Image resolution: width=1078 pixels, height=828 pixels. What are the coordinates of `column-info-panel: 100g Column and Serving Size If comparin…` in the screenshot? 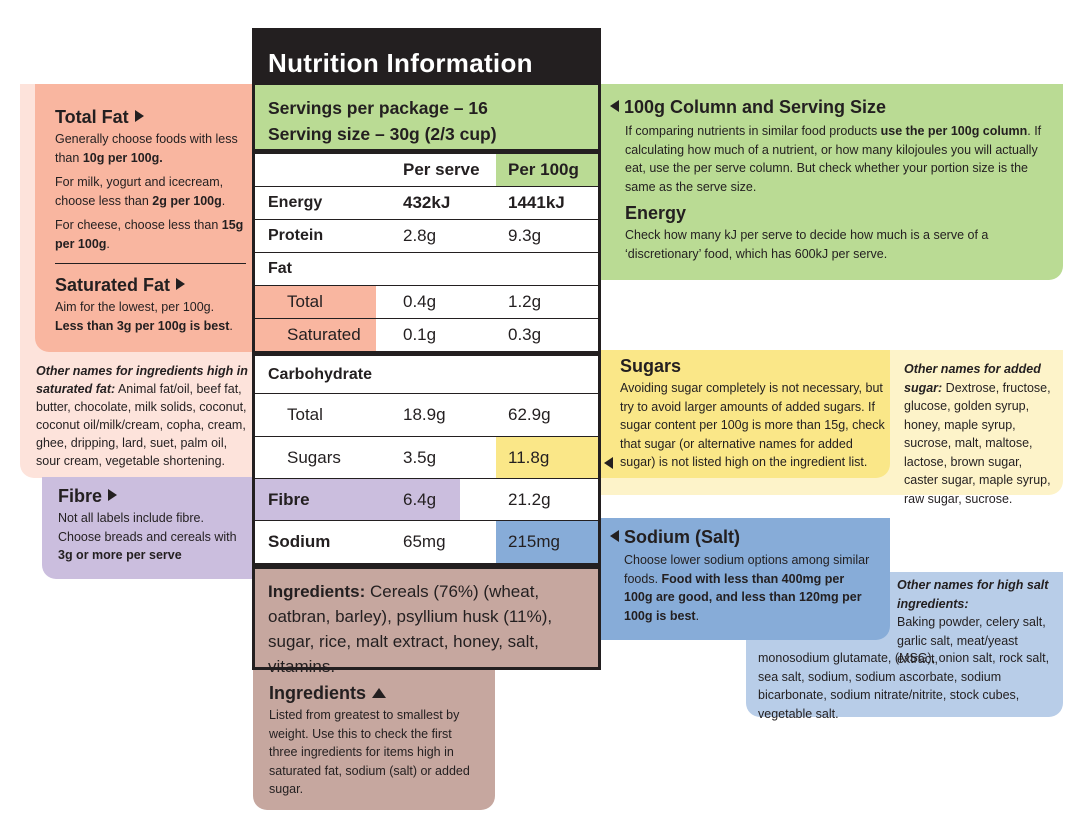 It's located at (830, 182).